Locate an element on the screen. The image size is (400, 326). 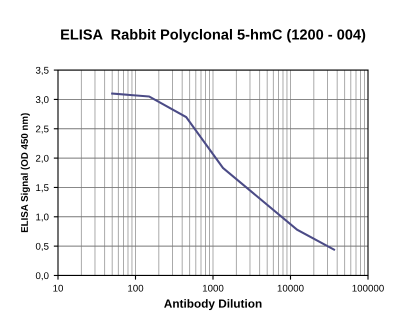
x-tick-label: 10 is located at coordinates (58, 288).